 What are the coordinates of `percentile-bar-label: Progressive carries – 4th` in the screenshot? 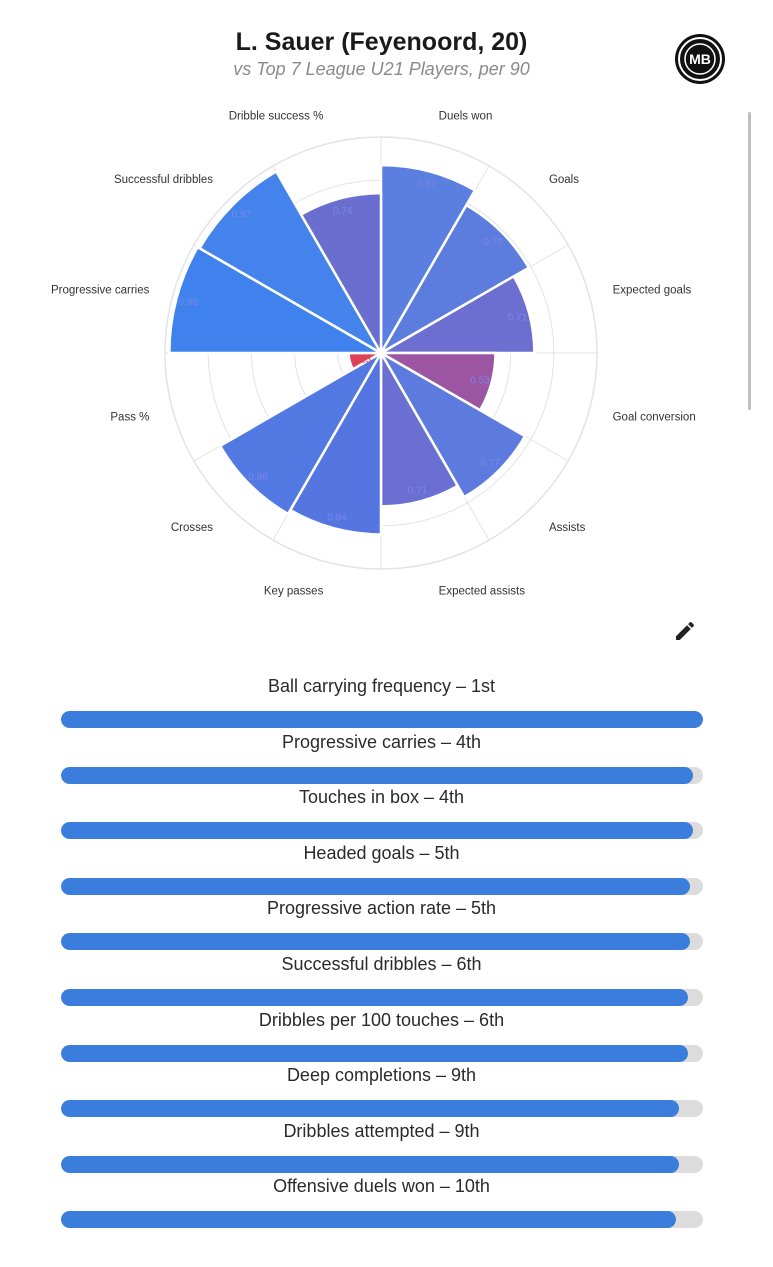 It's located at (381, 741).